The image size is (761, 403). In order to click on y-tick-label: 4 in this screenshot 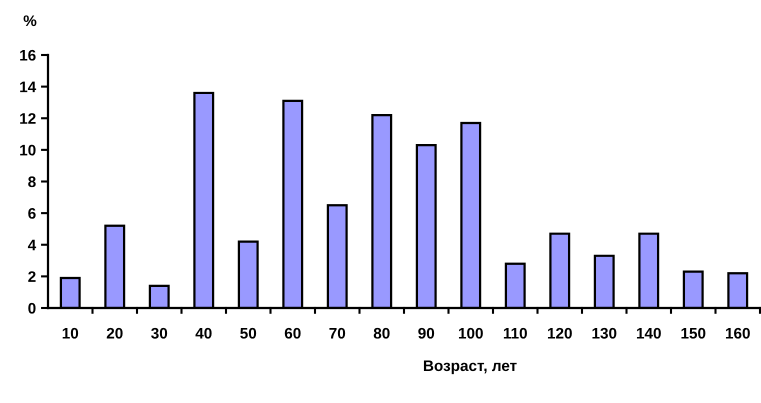, I will do `click(32, 245)`.